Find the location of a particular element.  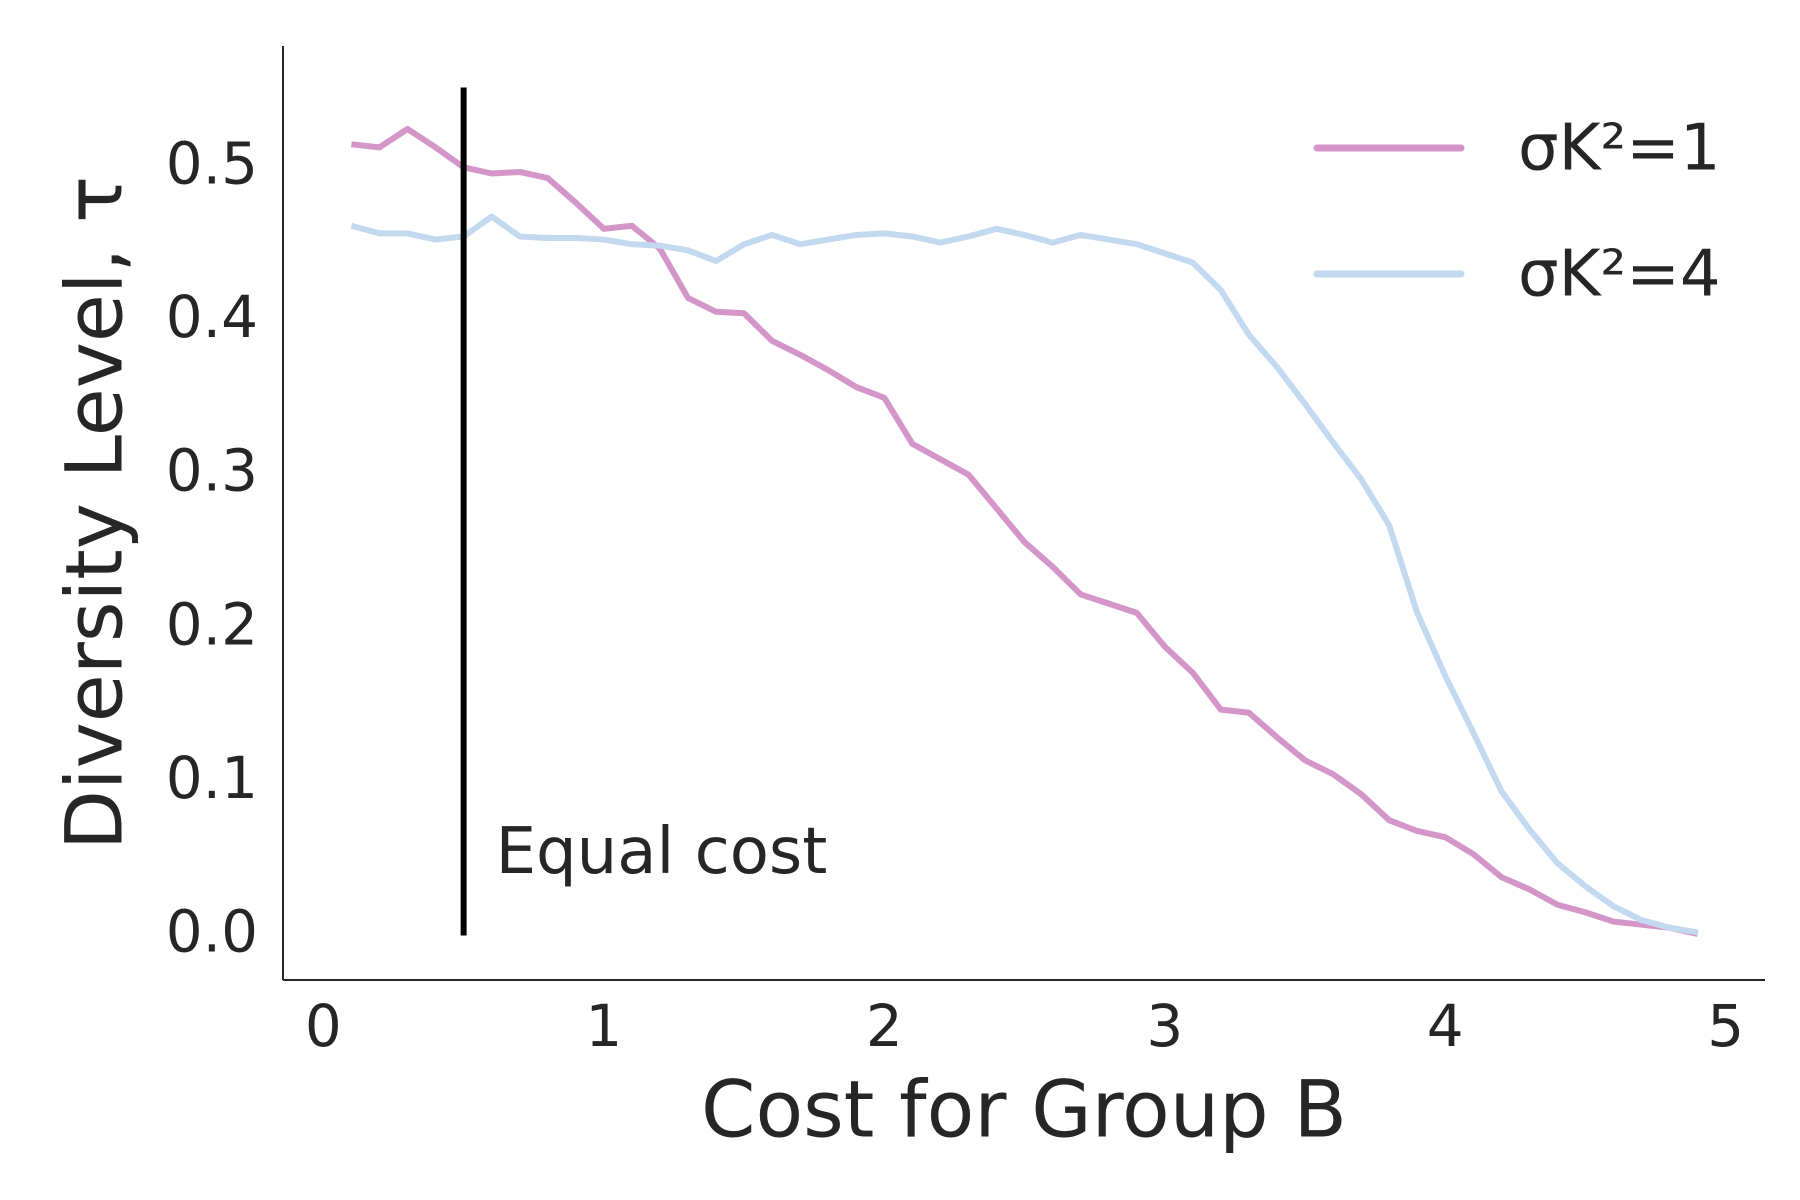

y-tick-label: 0.2 is located at coordinates (212, 624).